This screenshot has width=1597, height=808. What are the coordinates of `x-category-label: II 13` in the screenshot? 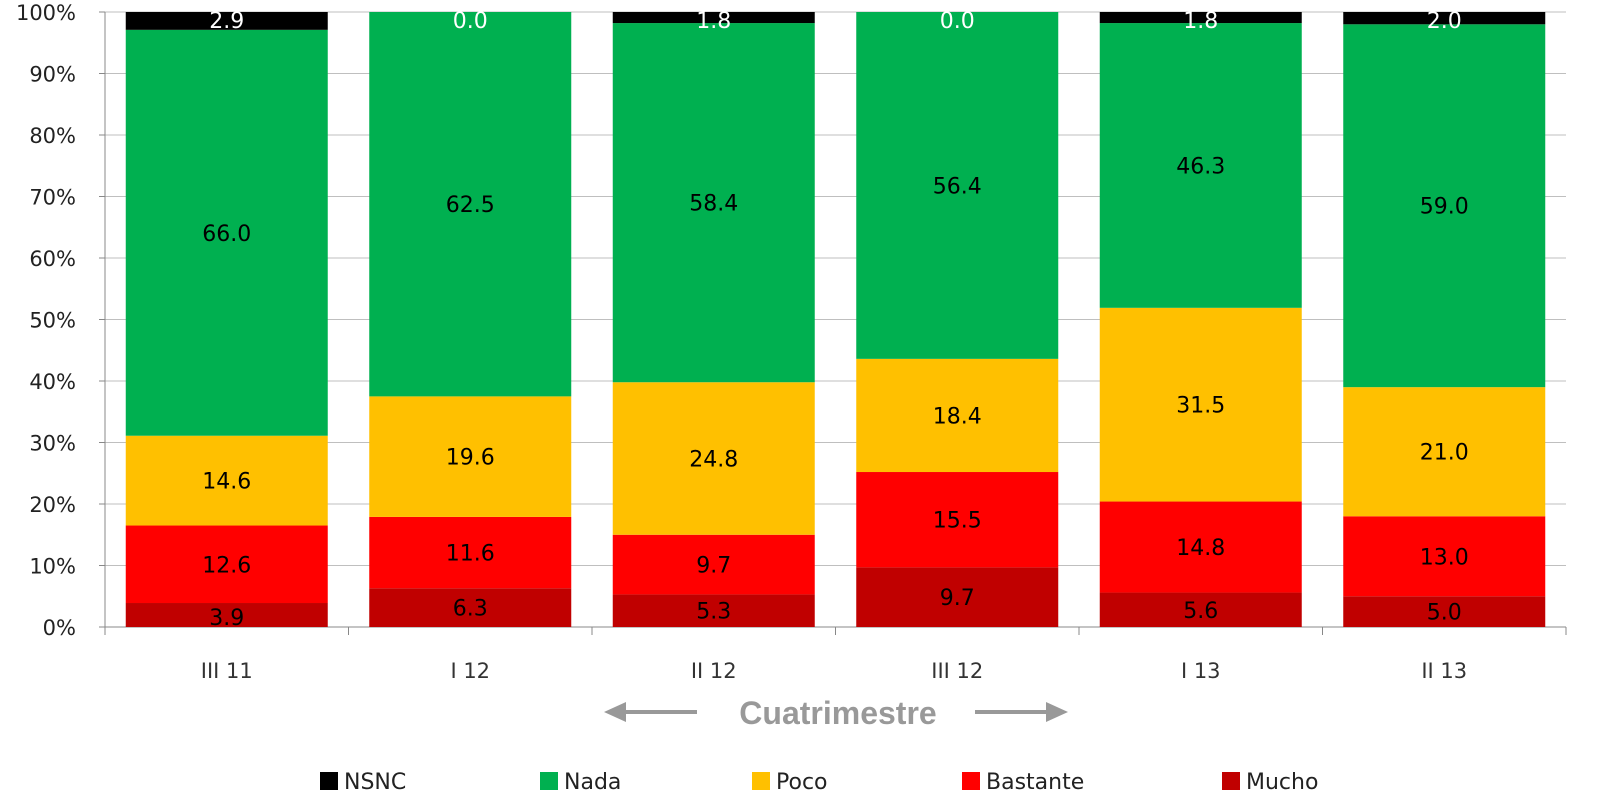 It's located at (1444, 671).